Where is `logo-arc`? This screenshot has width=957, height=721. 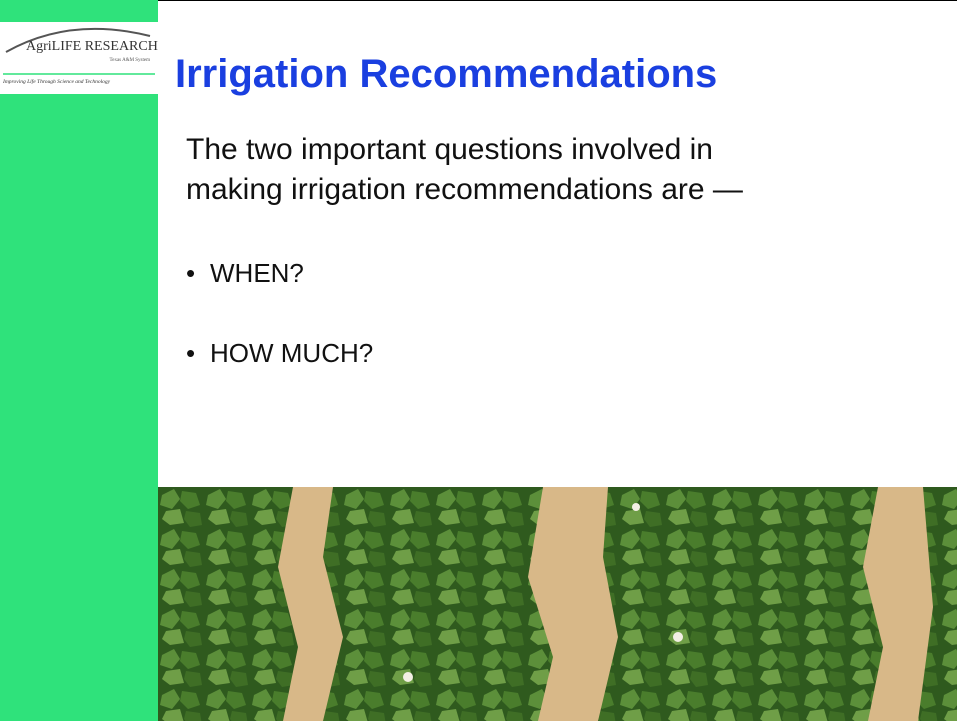
logo-arc is located at coordinates (79, 51).